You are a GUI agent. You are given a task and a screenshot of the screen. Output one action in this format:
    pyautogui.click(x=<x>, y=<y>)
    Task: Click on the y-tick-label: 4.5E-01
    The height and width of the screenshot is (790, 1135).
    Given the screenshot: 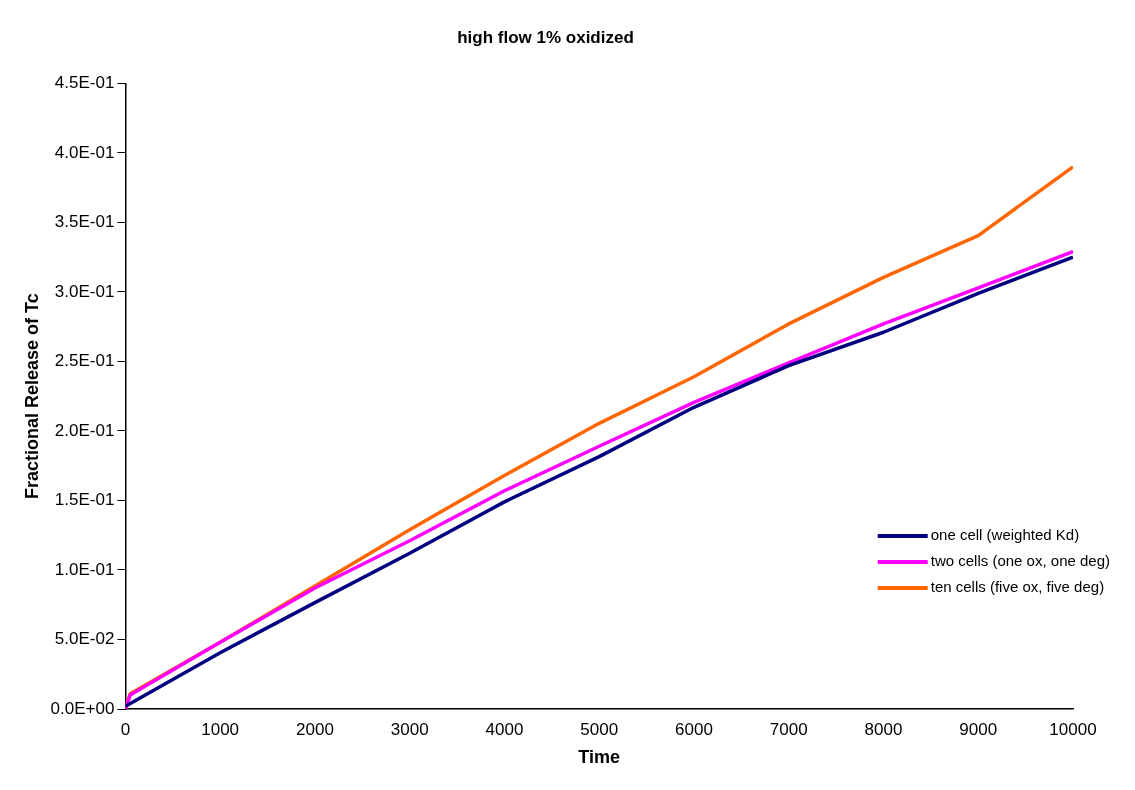 What is the action you would take?
    pyautogui.click(x=84, y=83)
    